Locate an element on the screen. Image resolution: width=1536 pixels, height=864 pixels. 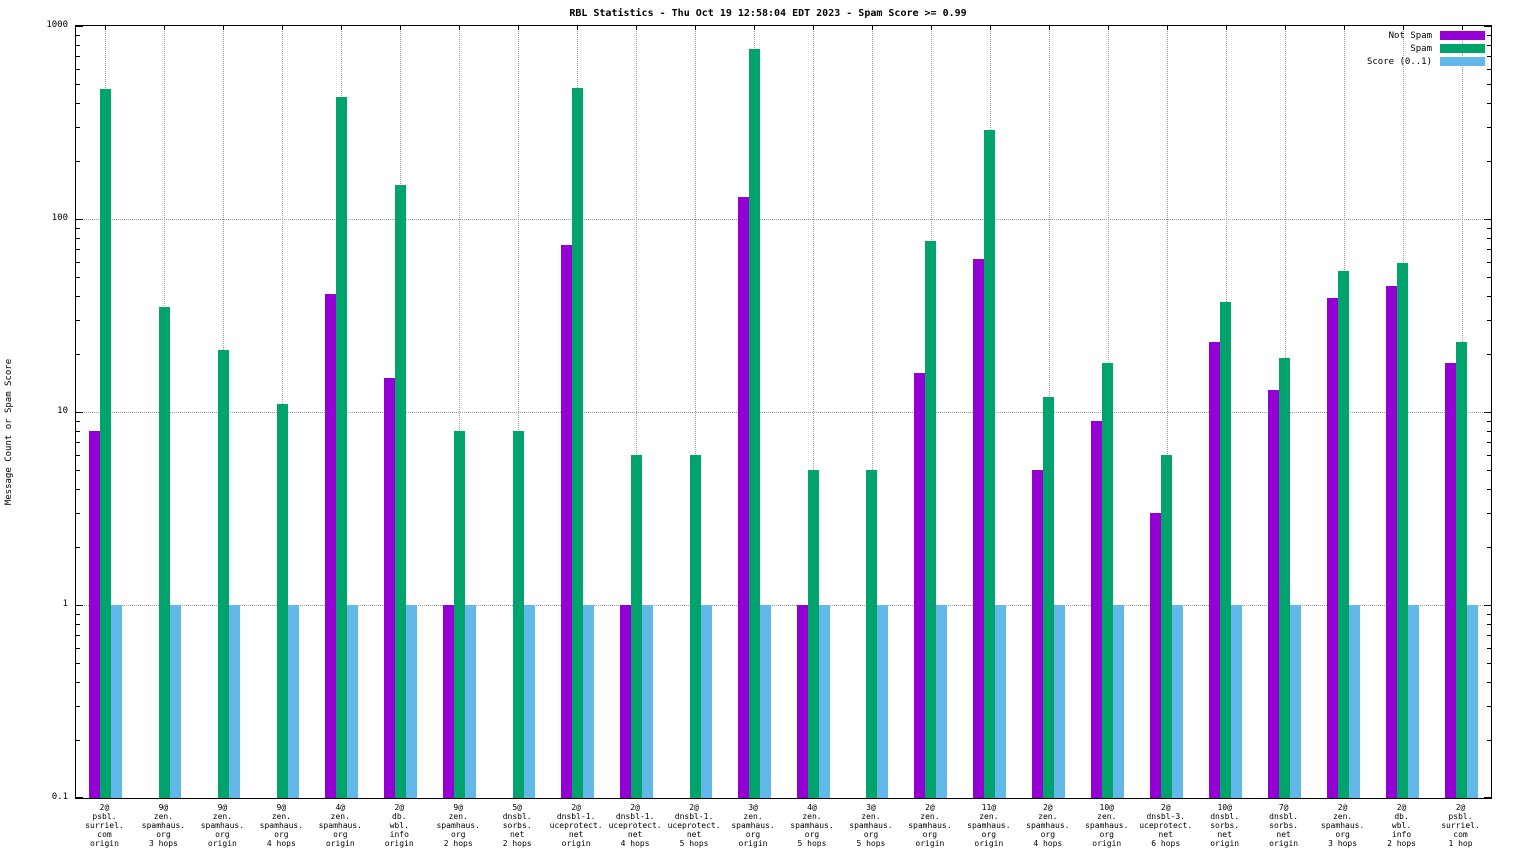
y-tick-label: 0.1 is located at coordinates (59, 797).